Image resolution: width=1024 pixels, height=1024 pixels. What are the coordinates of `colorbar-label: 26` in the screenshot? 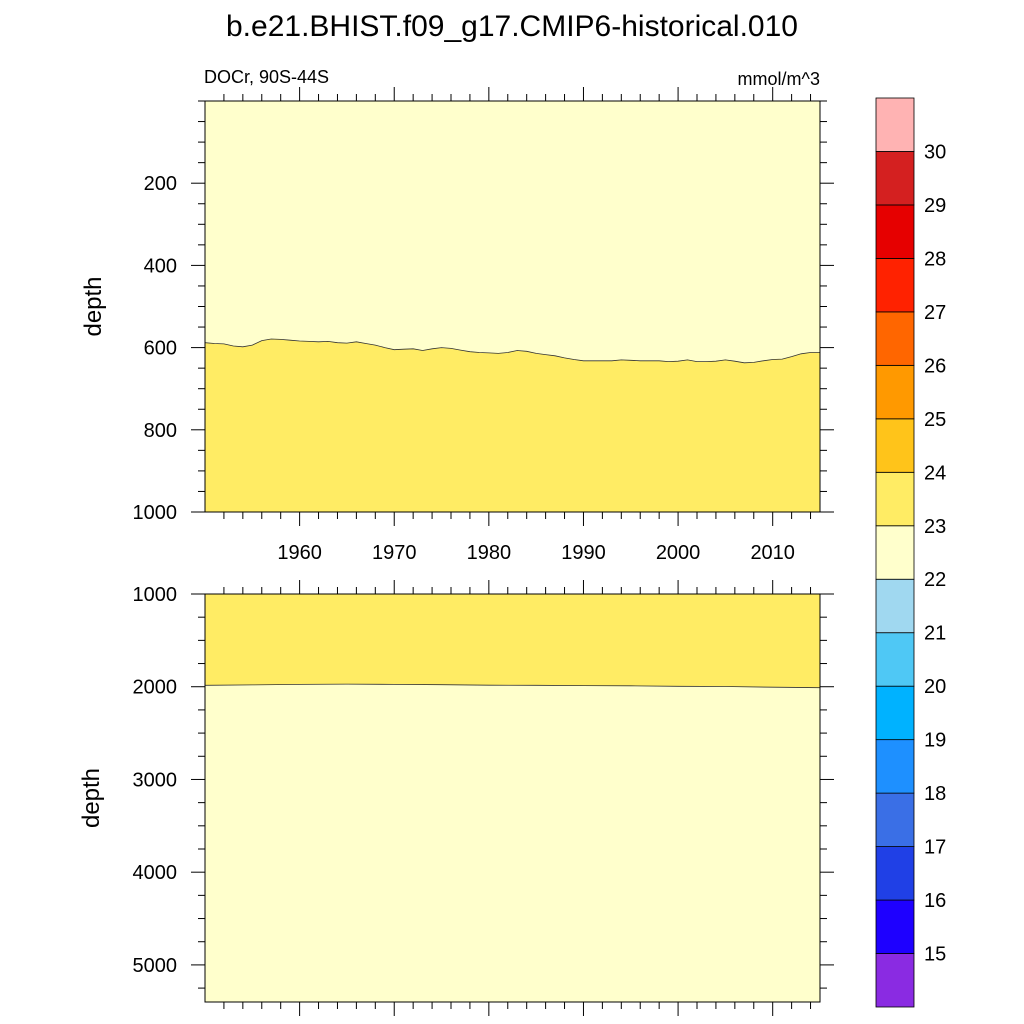 It's located at (935, 366).